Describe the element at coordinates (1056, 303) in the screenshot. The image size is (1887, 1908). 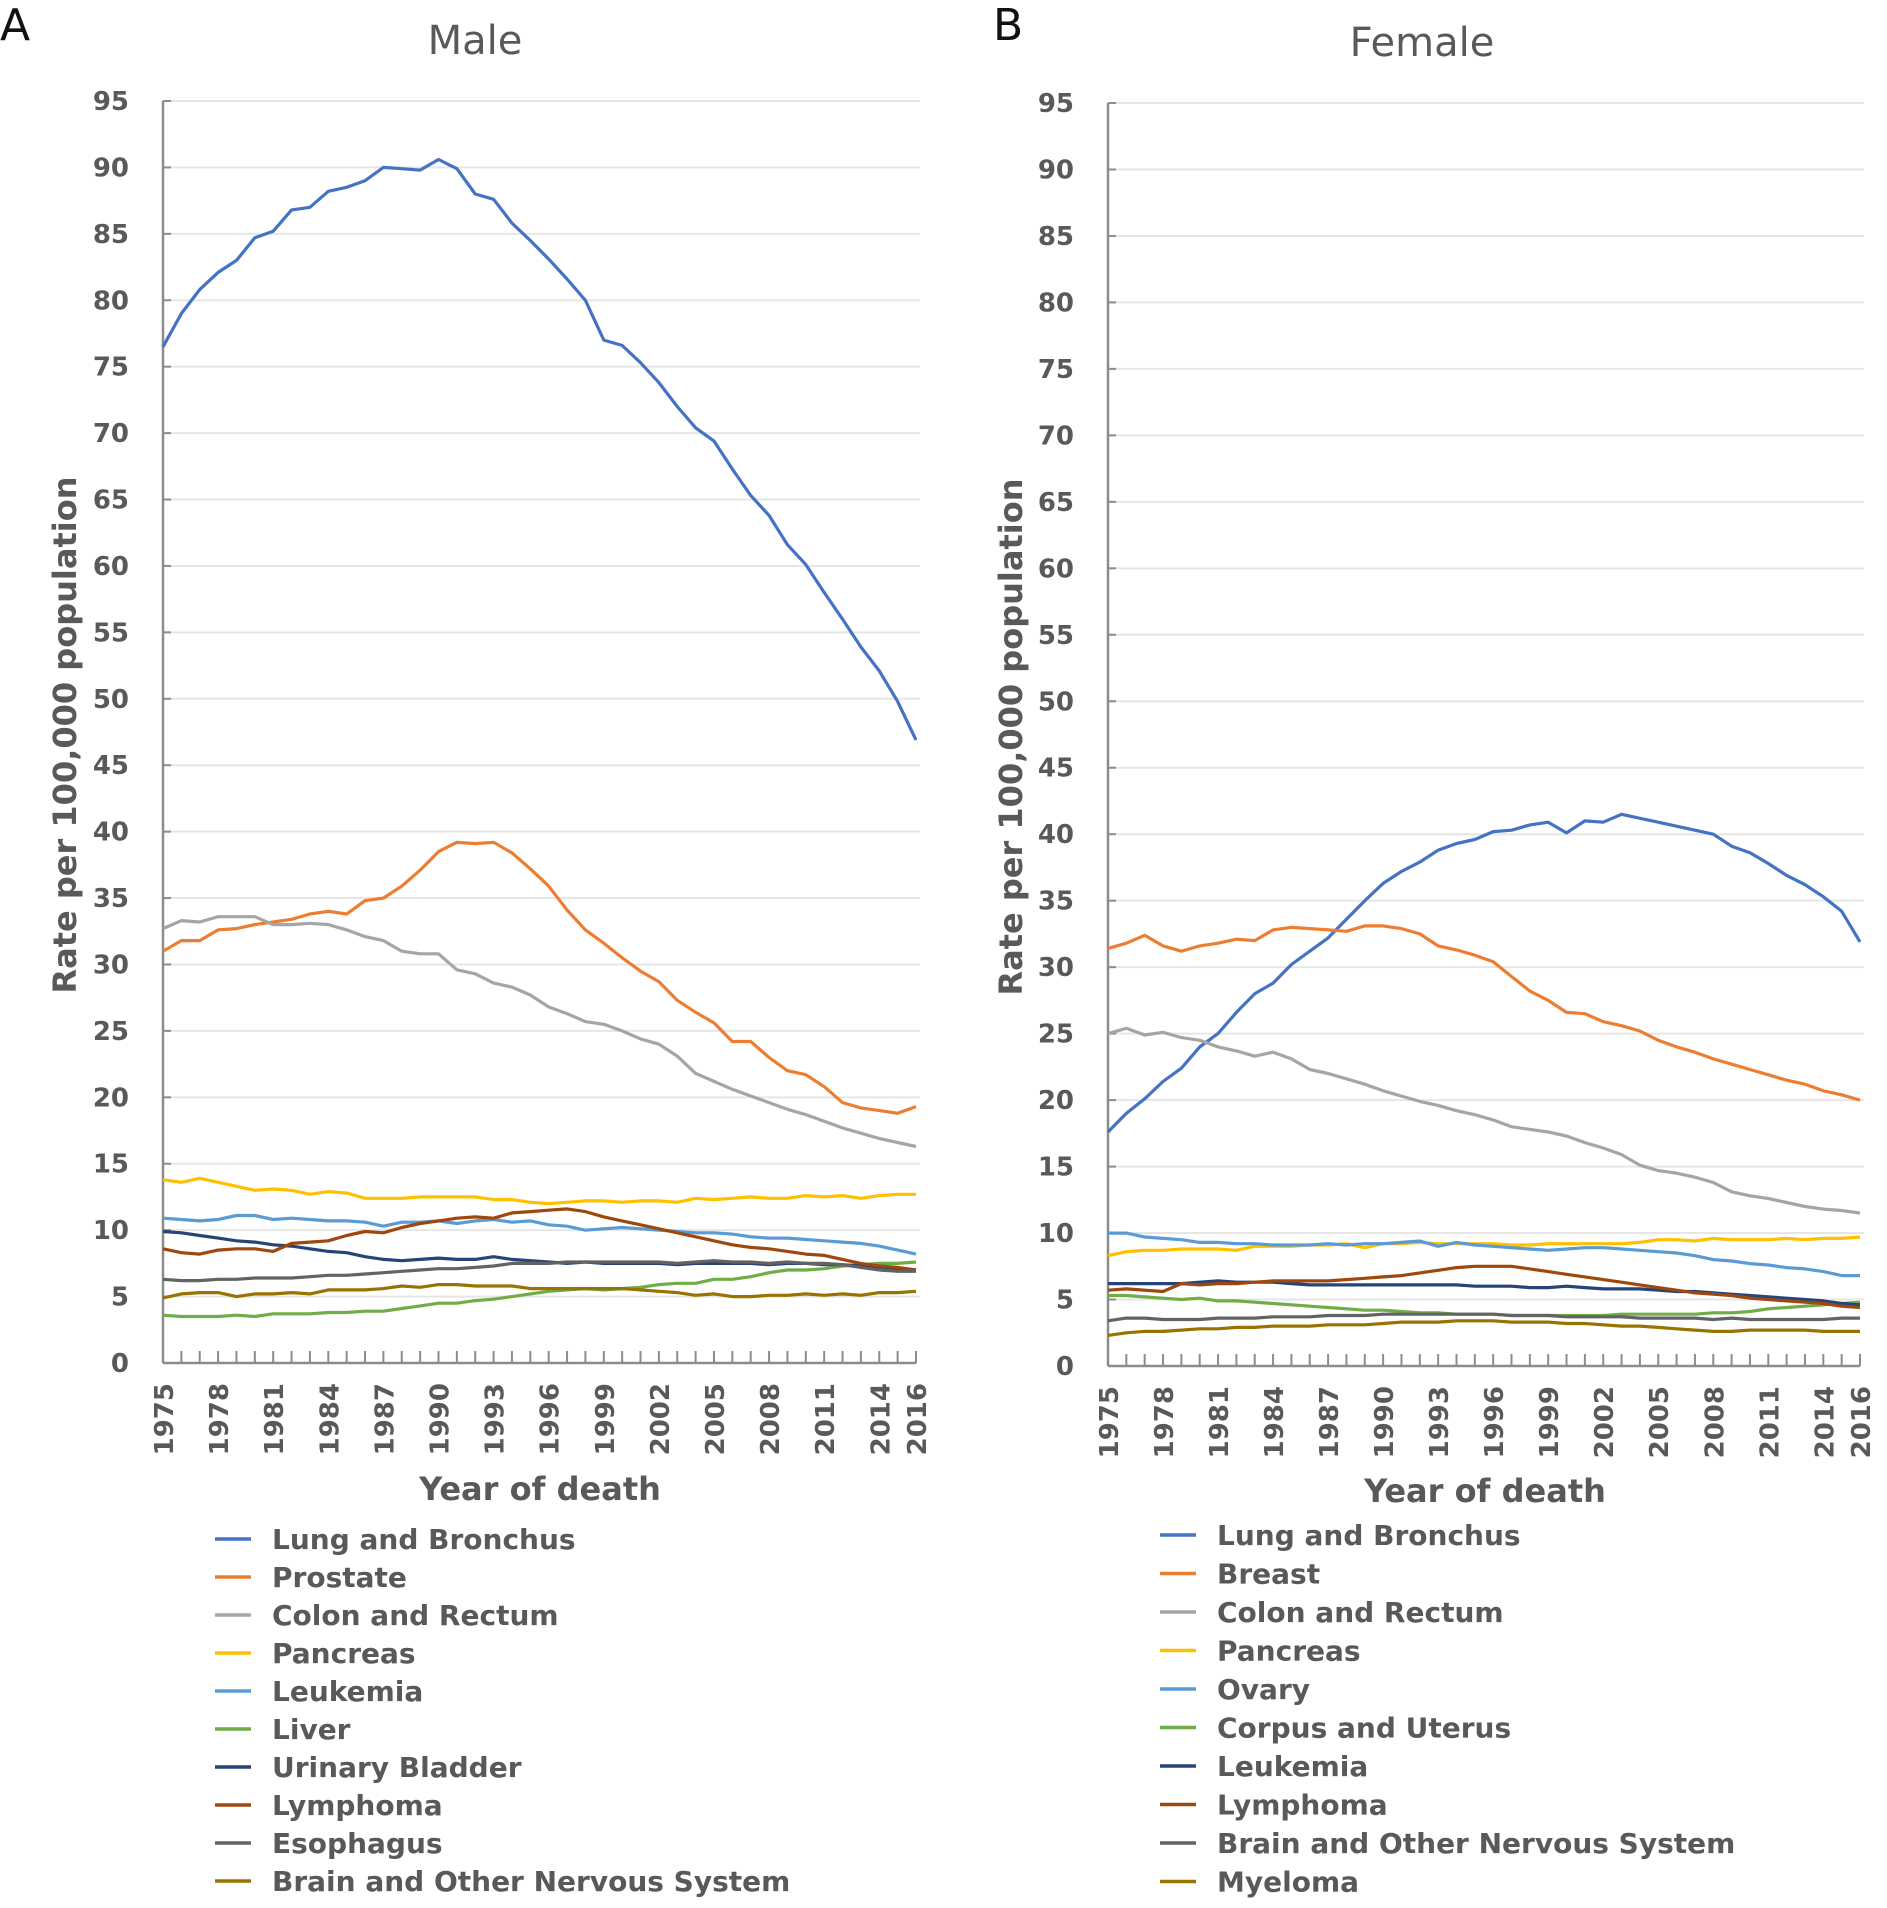
I see `female-y-tick-label: 80` at that location.